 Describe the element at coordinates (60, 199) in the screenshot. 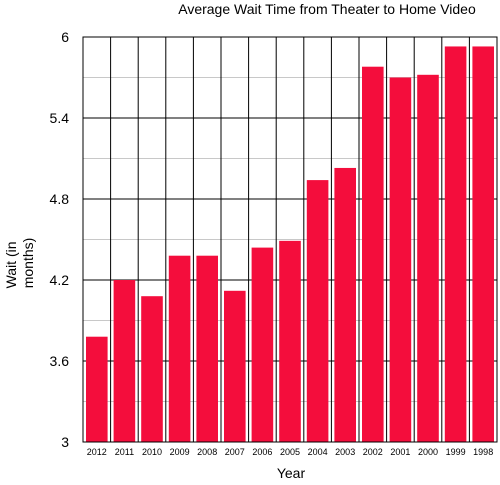

I see `y-tick-label: 4.8` at that location.